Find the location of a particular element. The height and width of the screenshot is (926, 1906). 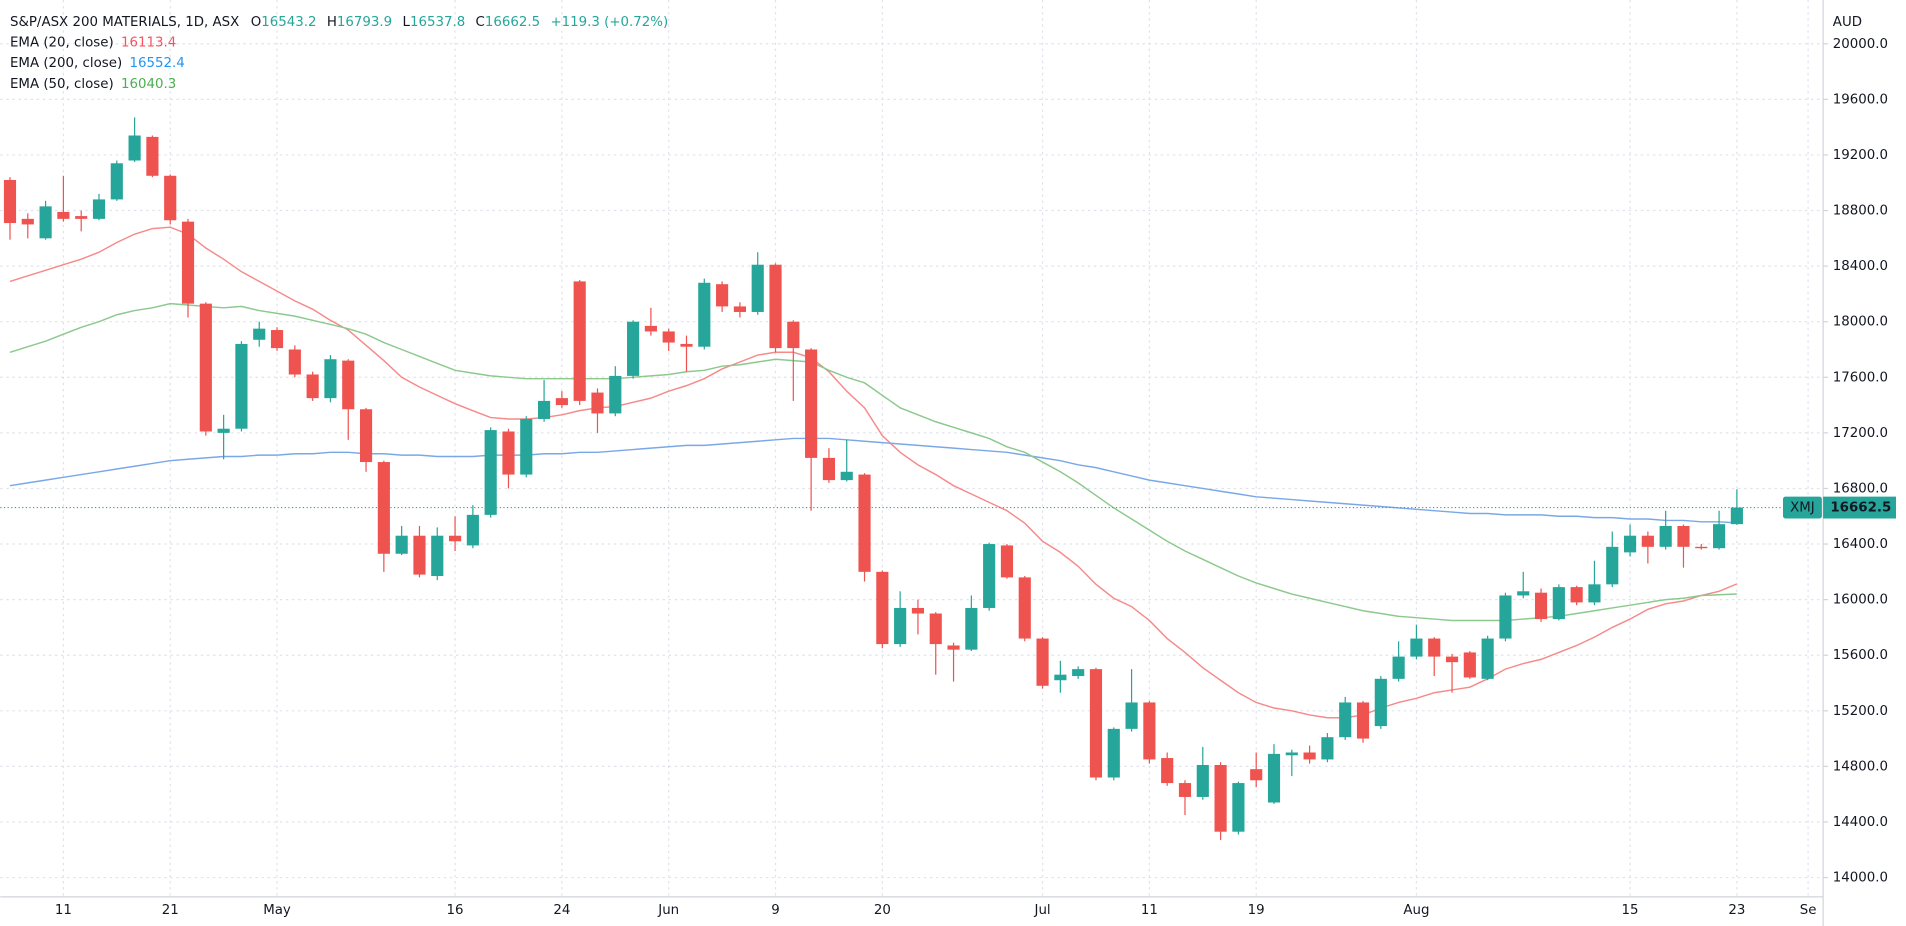

last-price-label: 16662.5 is located at coordinates (1860, 508).